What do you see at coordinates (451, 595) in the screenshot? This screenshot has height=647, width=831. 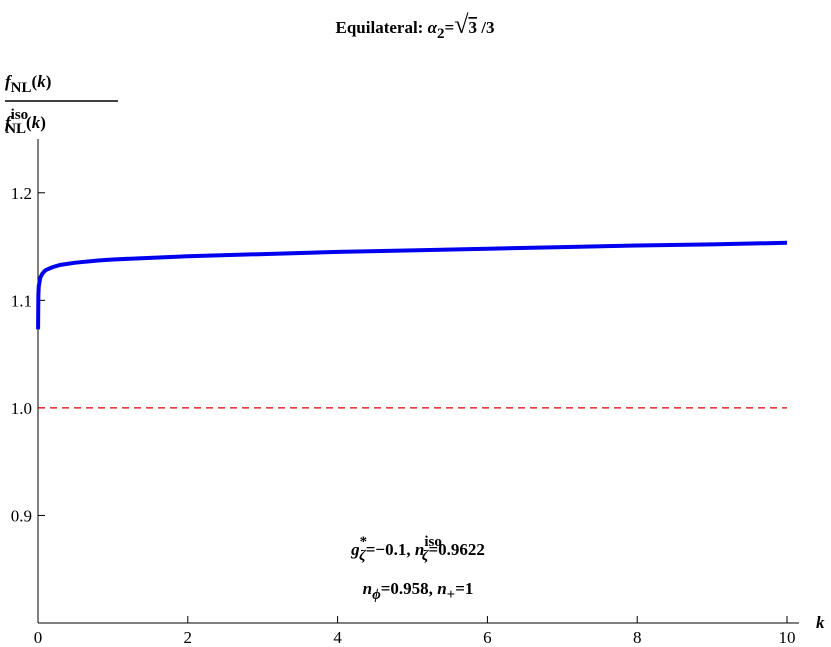 I see `annotation-part: +` at bounding box center [451, 595].